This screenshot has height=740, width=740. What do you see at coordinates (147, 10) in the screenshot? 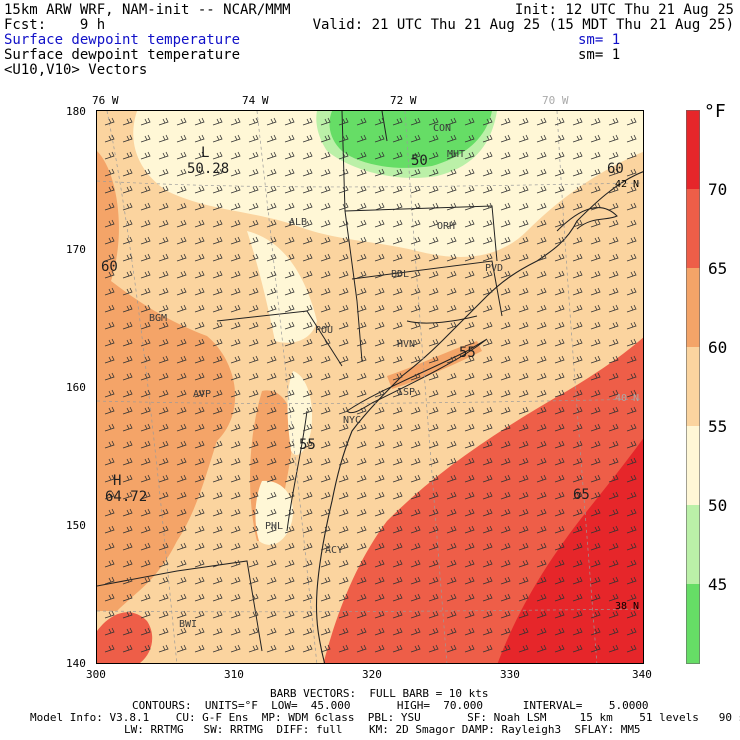
I see `model-title: 15km ARW WRF, NAM-init -- NCAR/MMM` at bounding box center [147, 10].